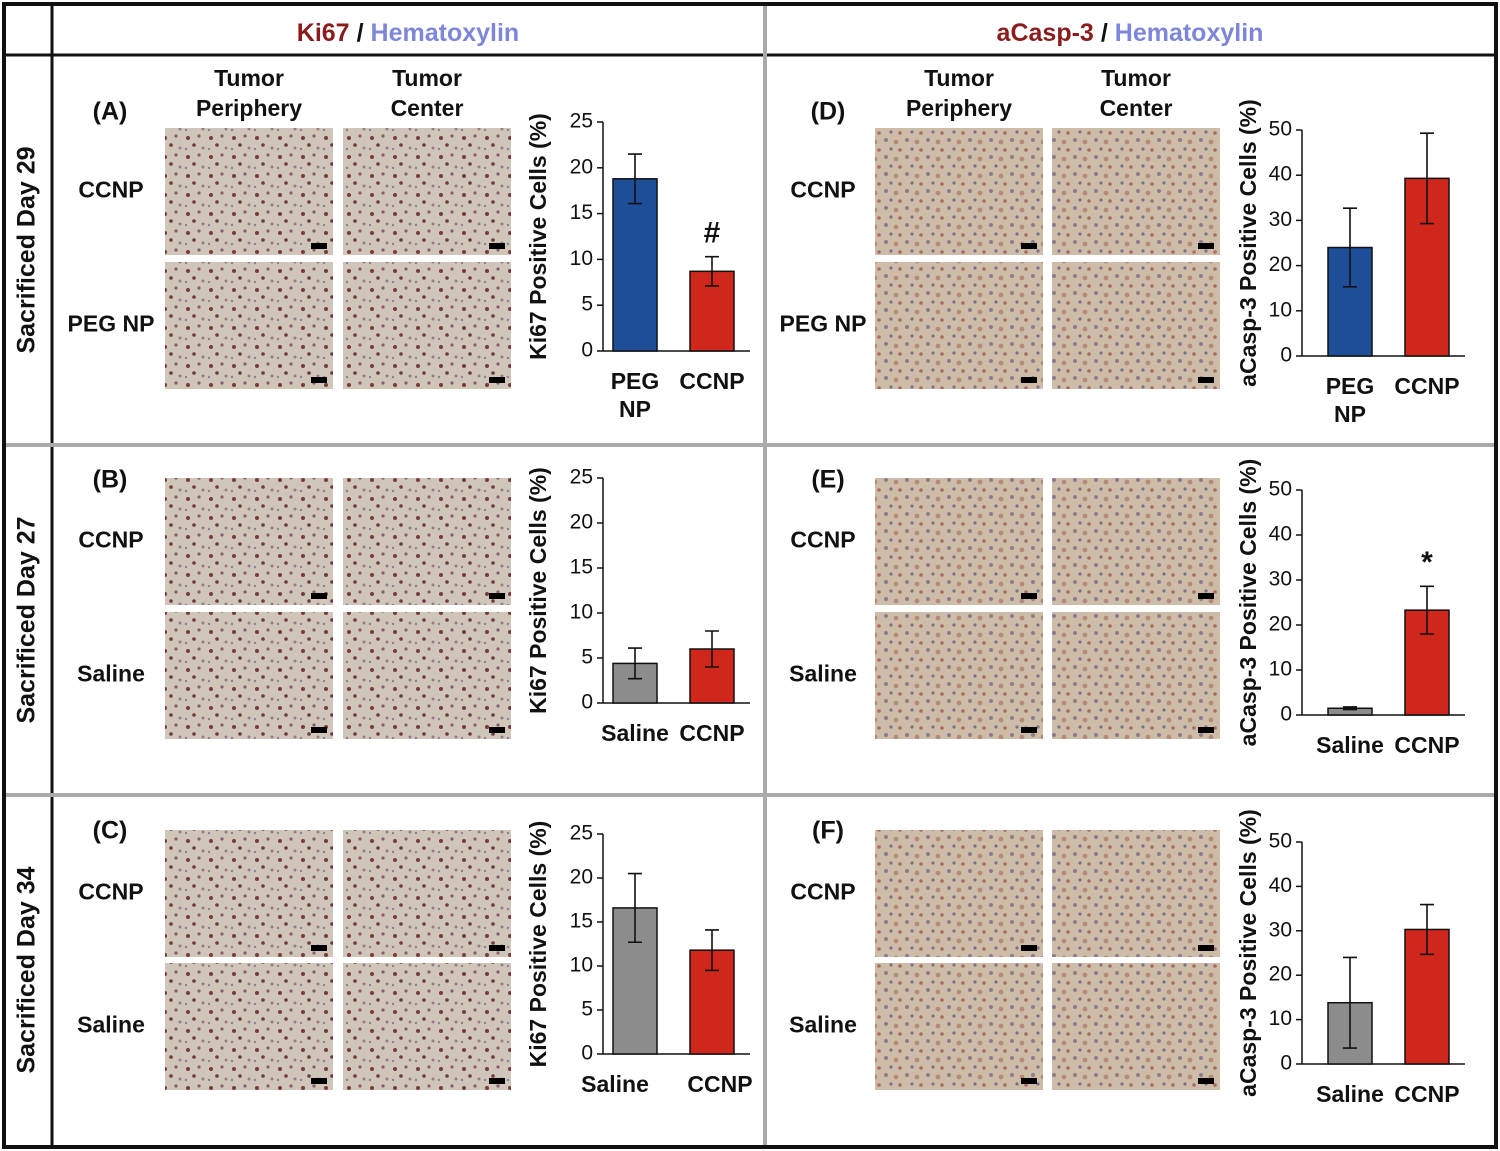 The width and height of the screenshot is (1500, 1151). I want to click on x-tick-label: Saline, so click(635, 733).